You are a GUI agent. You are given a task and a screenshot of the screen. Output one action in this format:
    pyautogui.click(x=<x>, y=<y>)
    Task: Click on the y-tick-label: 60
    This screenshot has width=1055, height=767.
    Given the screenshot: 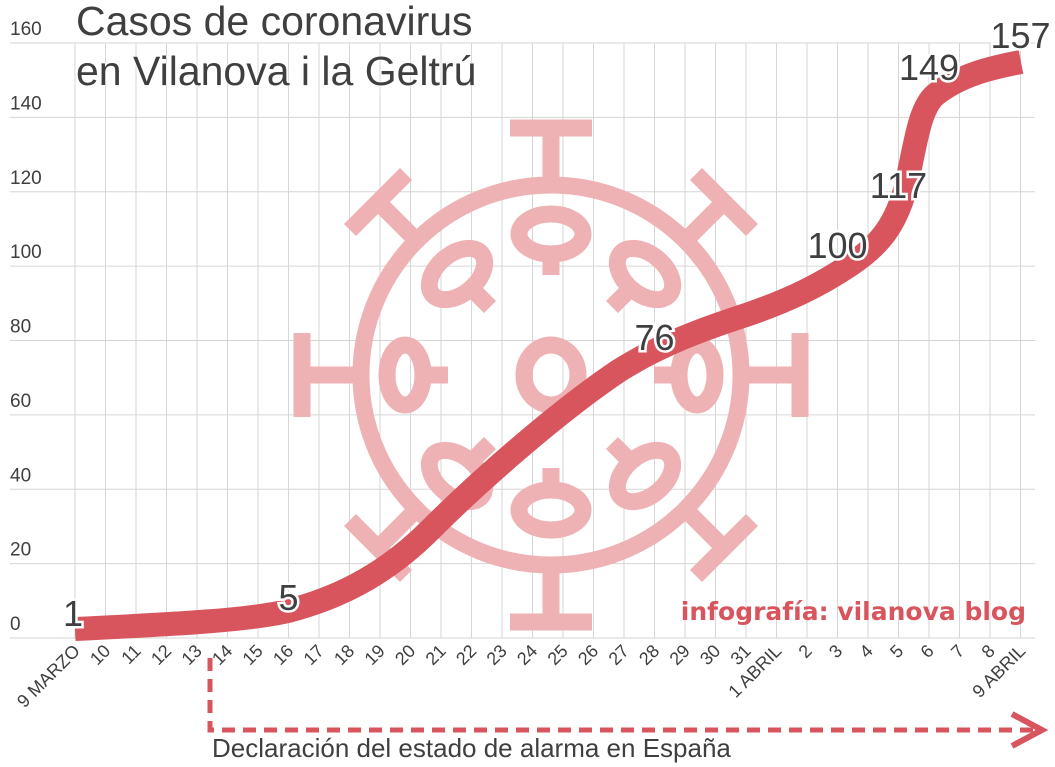 What is the action you would take?
    pyautogui.click(x=20, y=401)
    